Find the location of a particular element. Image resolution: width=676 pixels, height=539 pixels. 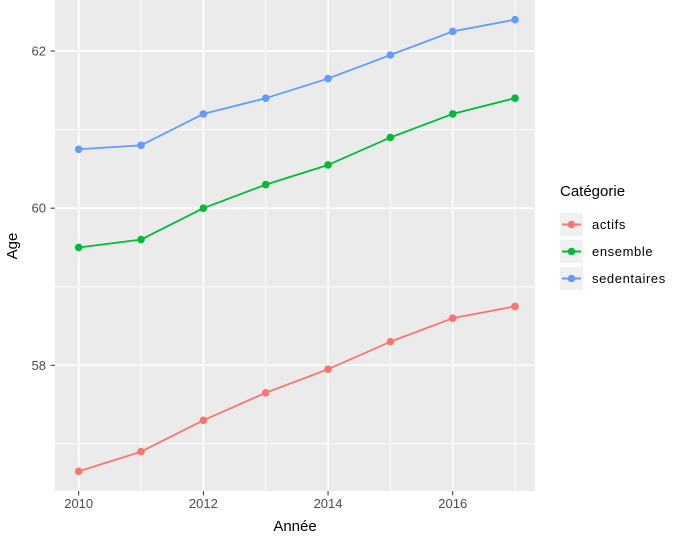

point-ensemble-2015 is located at coordinates (390, 137).